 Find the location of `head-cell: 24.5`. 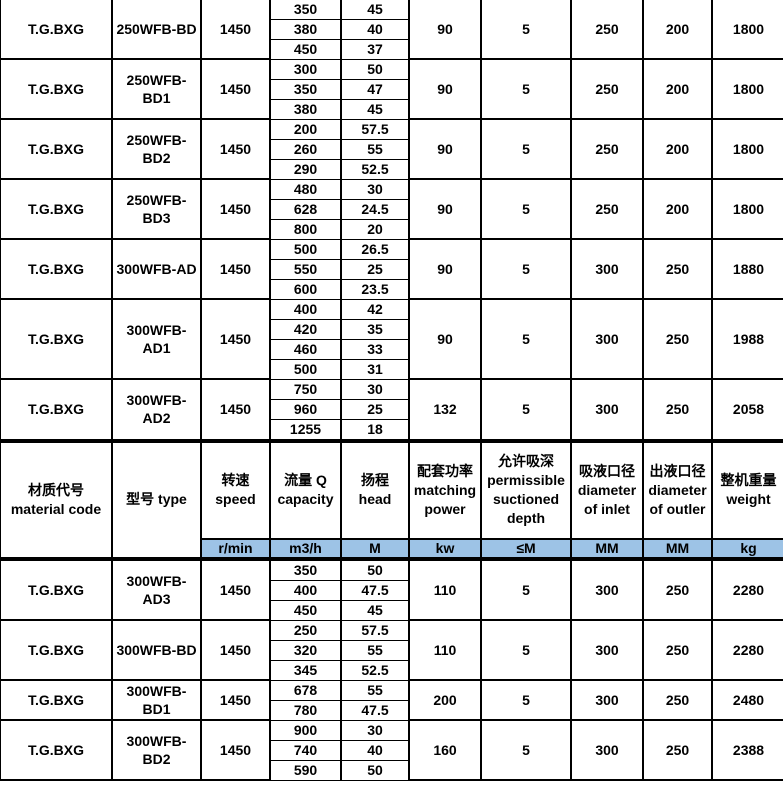

head-cell: 24.5 is located at coordinates (375, 209).